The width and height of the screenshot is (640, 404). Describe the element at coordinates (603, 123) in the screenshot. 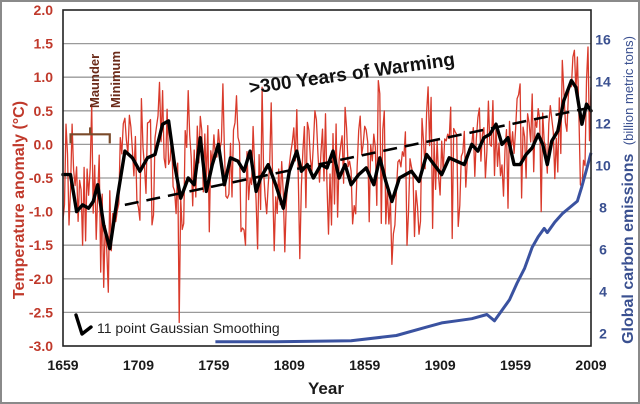

I see `y2-tick-label: 12` at that location.